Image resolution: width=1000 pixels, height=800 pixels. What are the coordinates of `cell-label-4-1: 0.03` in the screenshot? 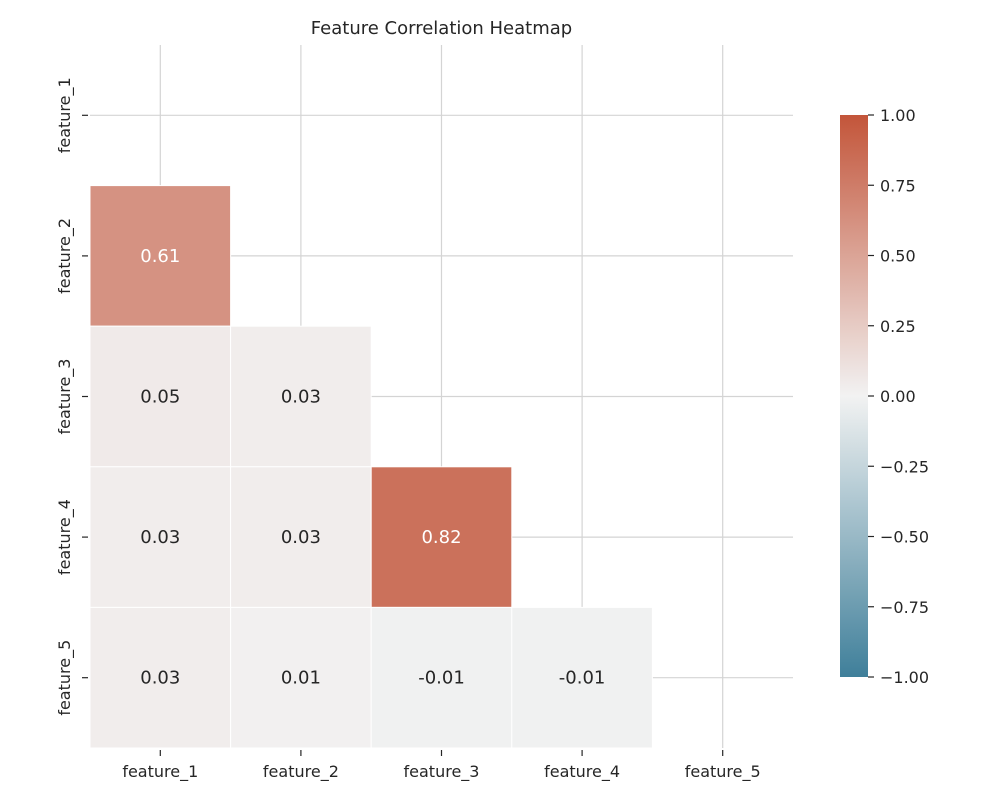 It's located at (160, 537).